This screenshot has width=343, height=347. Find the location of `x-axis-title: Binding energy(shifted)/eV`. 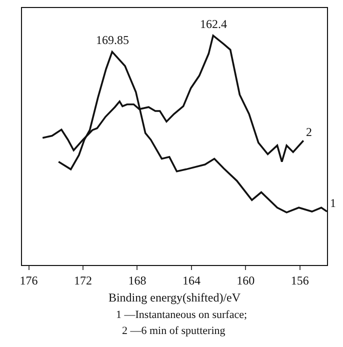

x-axis-title: Binding energy(shifted)/eV is located at coordinates (174, 297).